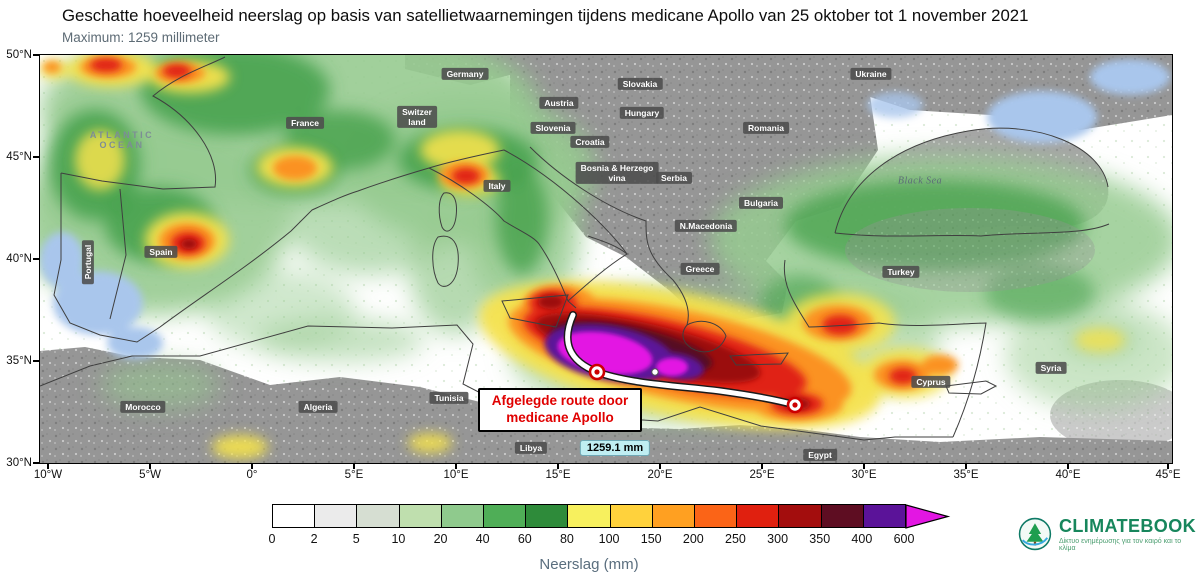 This screenshot has width=1200, height=583. I want to click on storm-route-annotation: Afgelegde route door medicane Apollo, so click(560, 410).